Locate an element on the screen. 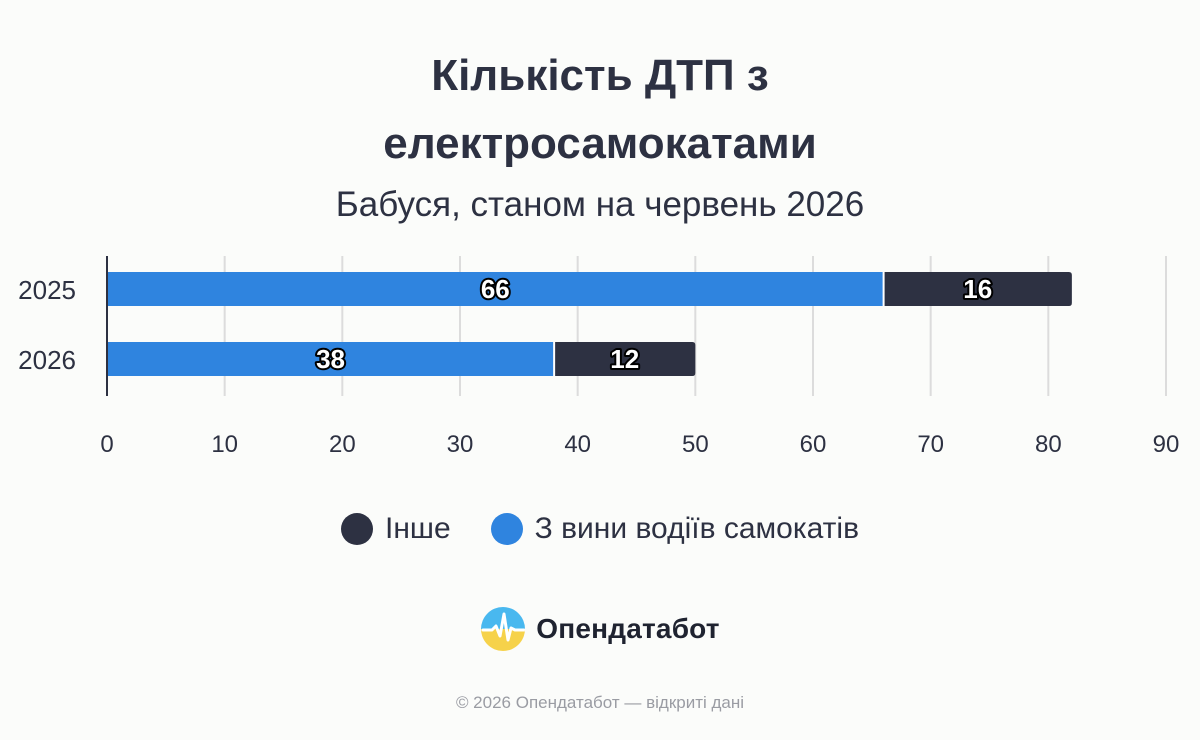 The width and height of the screenshot is (1200, 740). data-label: 12 is located at coordinates (624, 359).